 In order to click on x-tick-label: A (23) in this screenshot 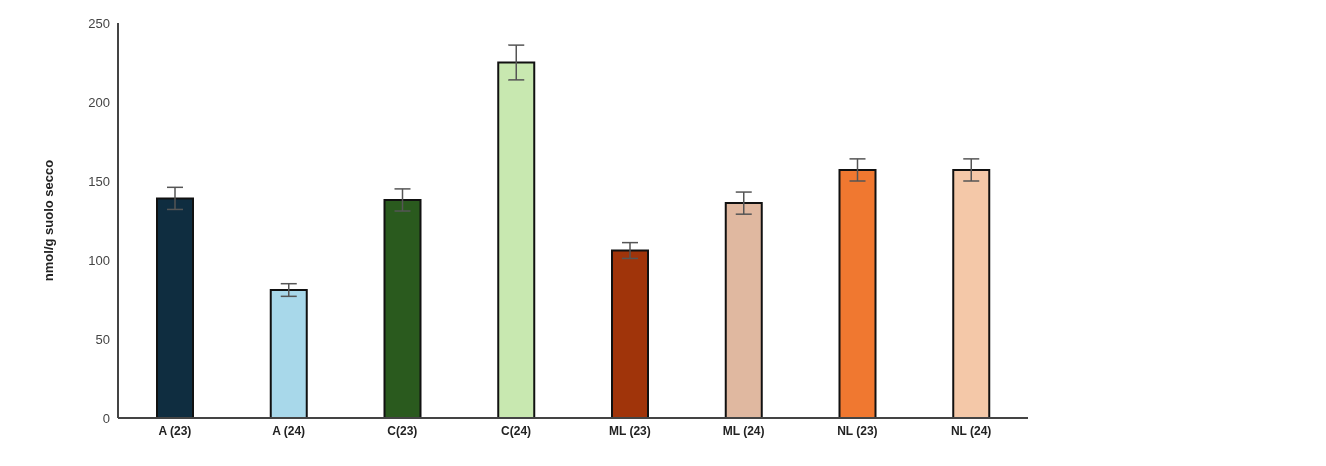, I will do `click(175, 430)`.